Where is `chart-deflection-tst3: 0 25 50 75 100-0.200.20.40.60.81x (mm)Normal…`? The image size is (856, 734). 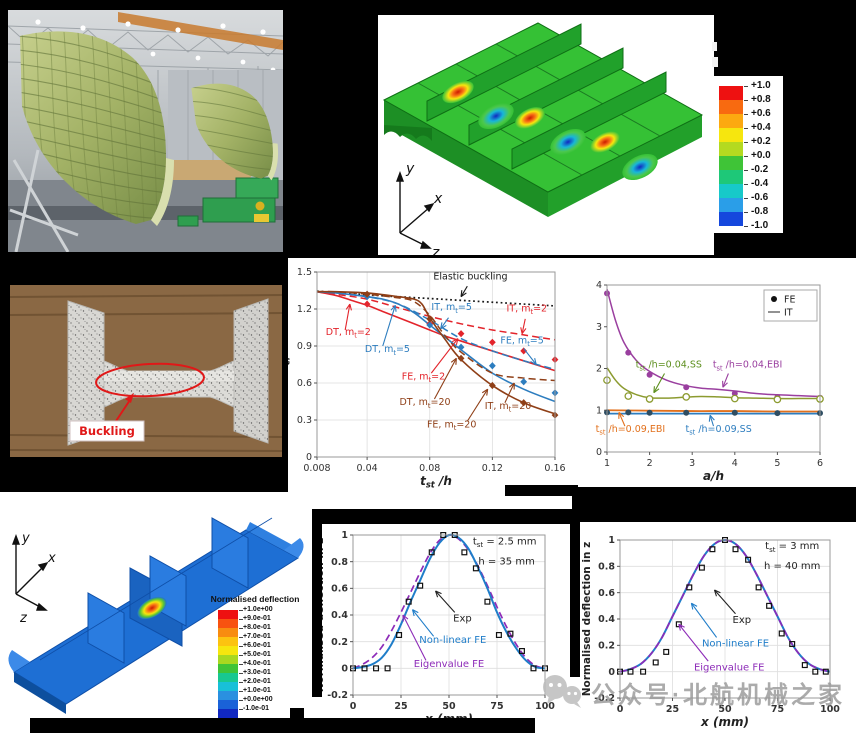
chart-deflection-tst3: 0 25 50 75 100-0.200.20.40.60.81x (mm)Normal… is located at coordinates (710, 632).